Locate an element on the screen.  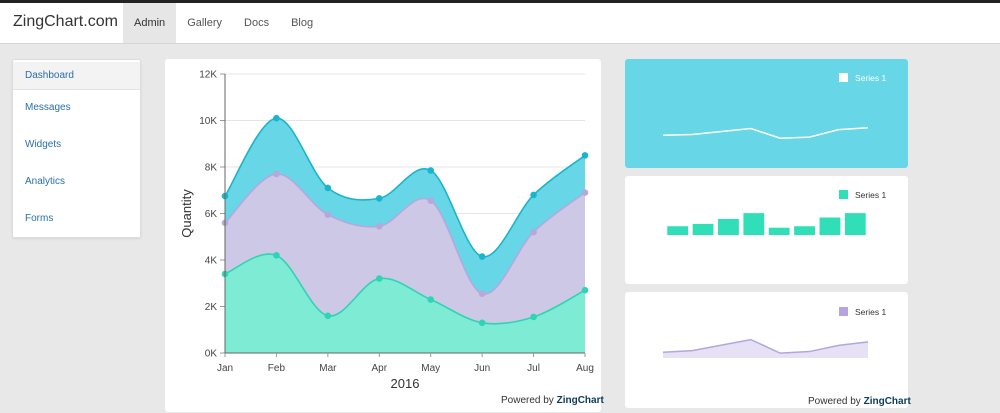
y-tick-label: 10K is located at coordinates (208, 121).